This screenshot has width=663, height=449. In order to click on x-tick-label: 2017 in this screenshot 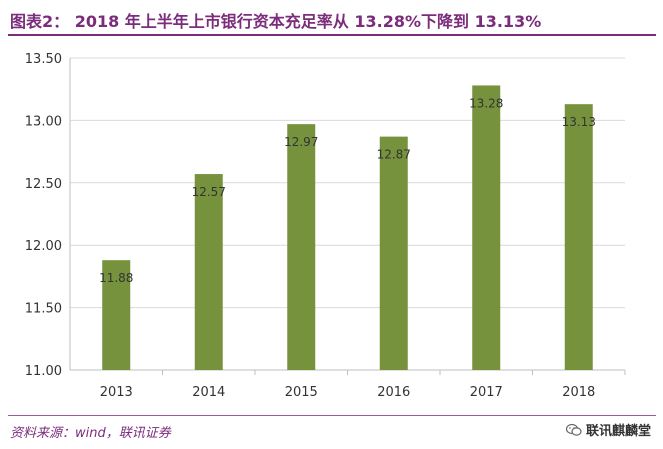, I will do `click(486, 392)`.